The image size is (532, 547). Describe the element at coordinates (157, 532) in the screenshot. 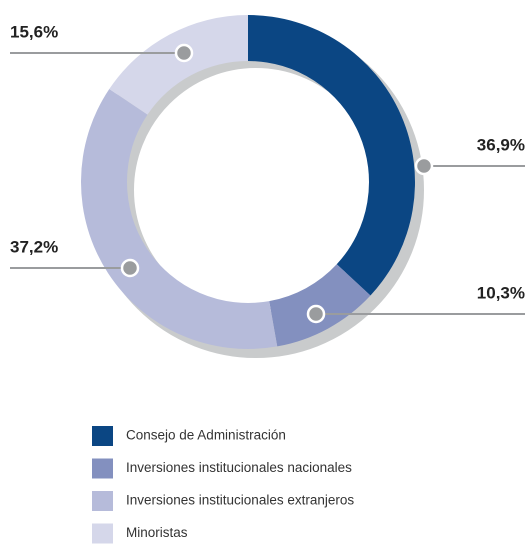

I see `legend-label: Minoristas` at that location.